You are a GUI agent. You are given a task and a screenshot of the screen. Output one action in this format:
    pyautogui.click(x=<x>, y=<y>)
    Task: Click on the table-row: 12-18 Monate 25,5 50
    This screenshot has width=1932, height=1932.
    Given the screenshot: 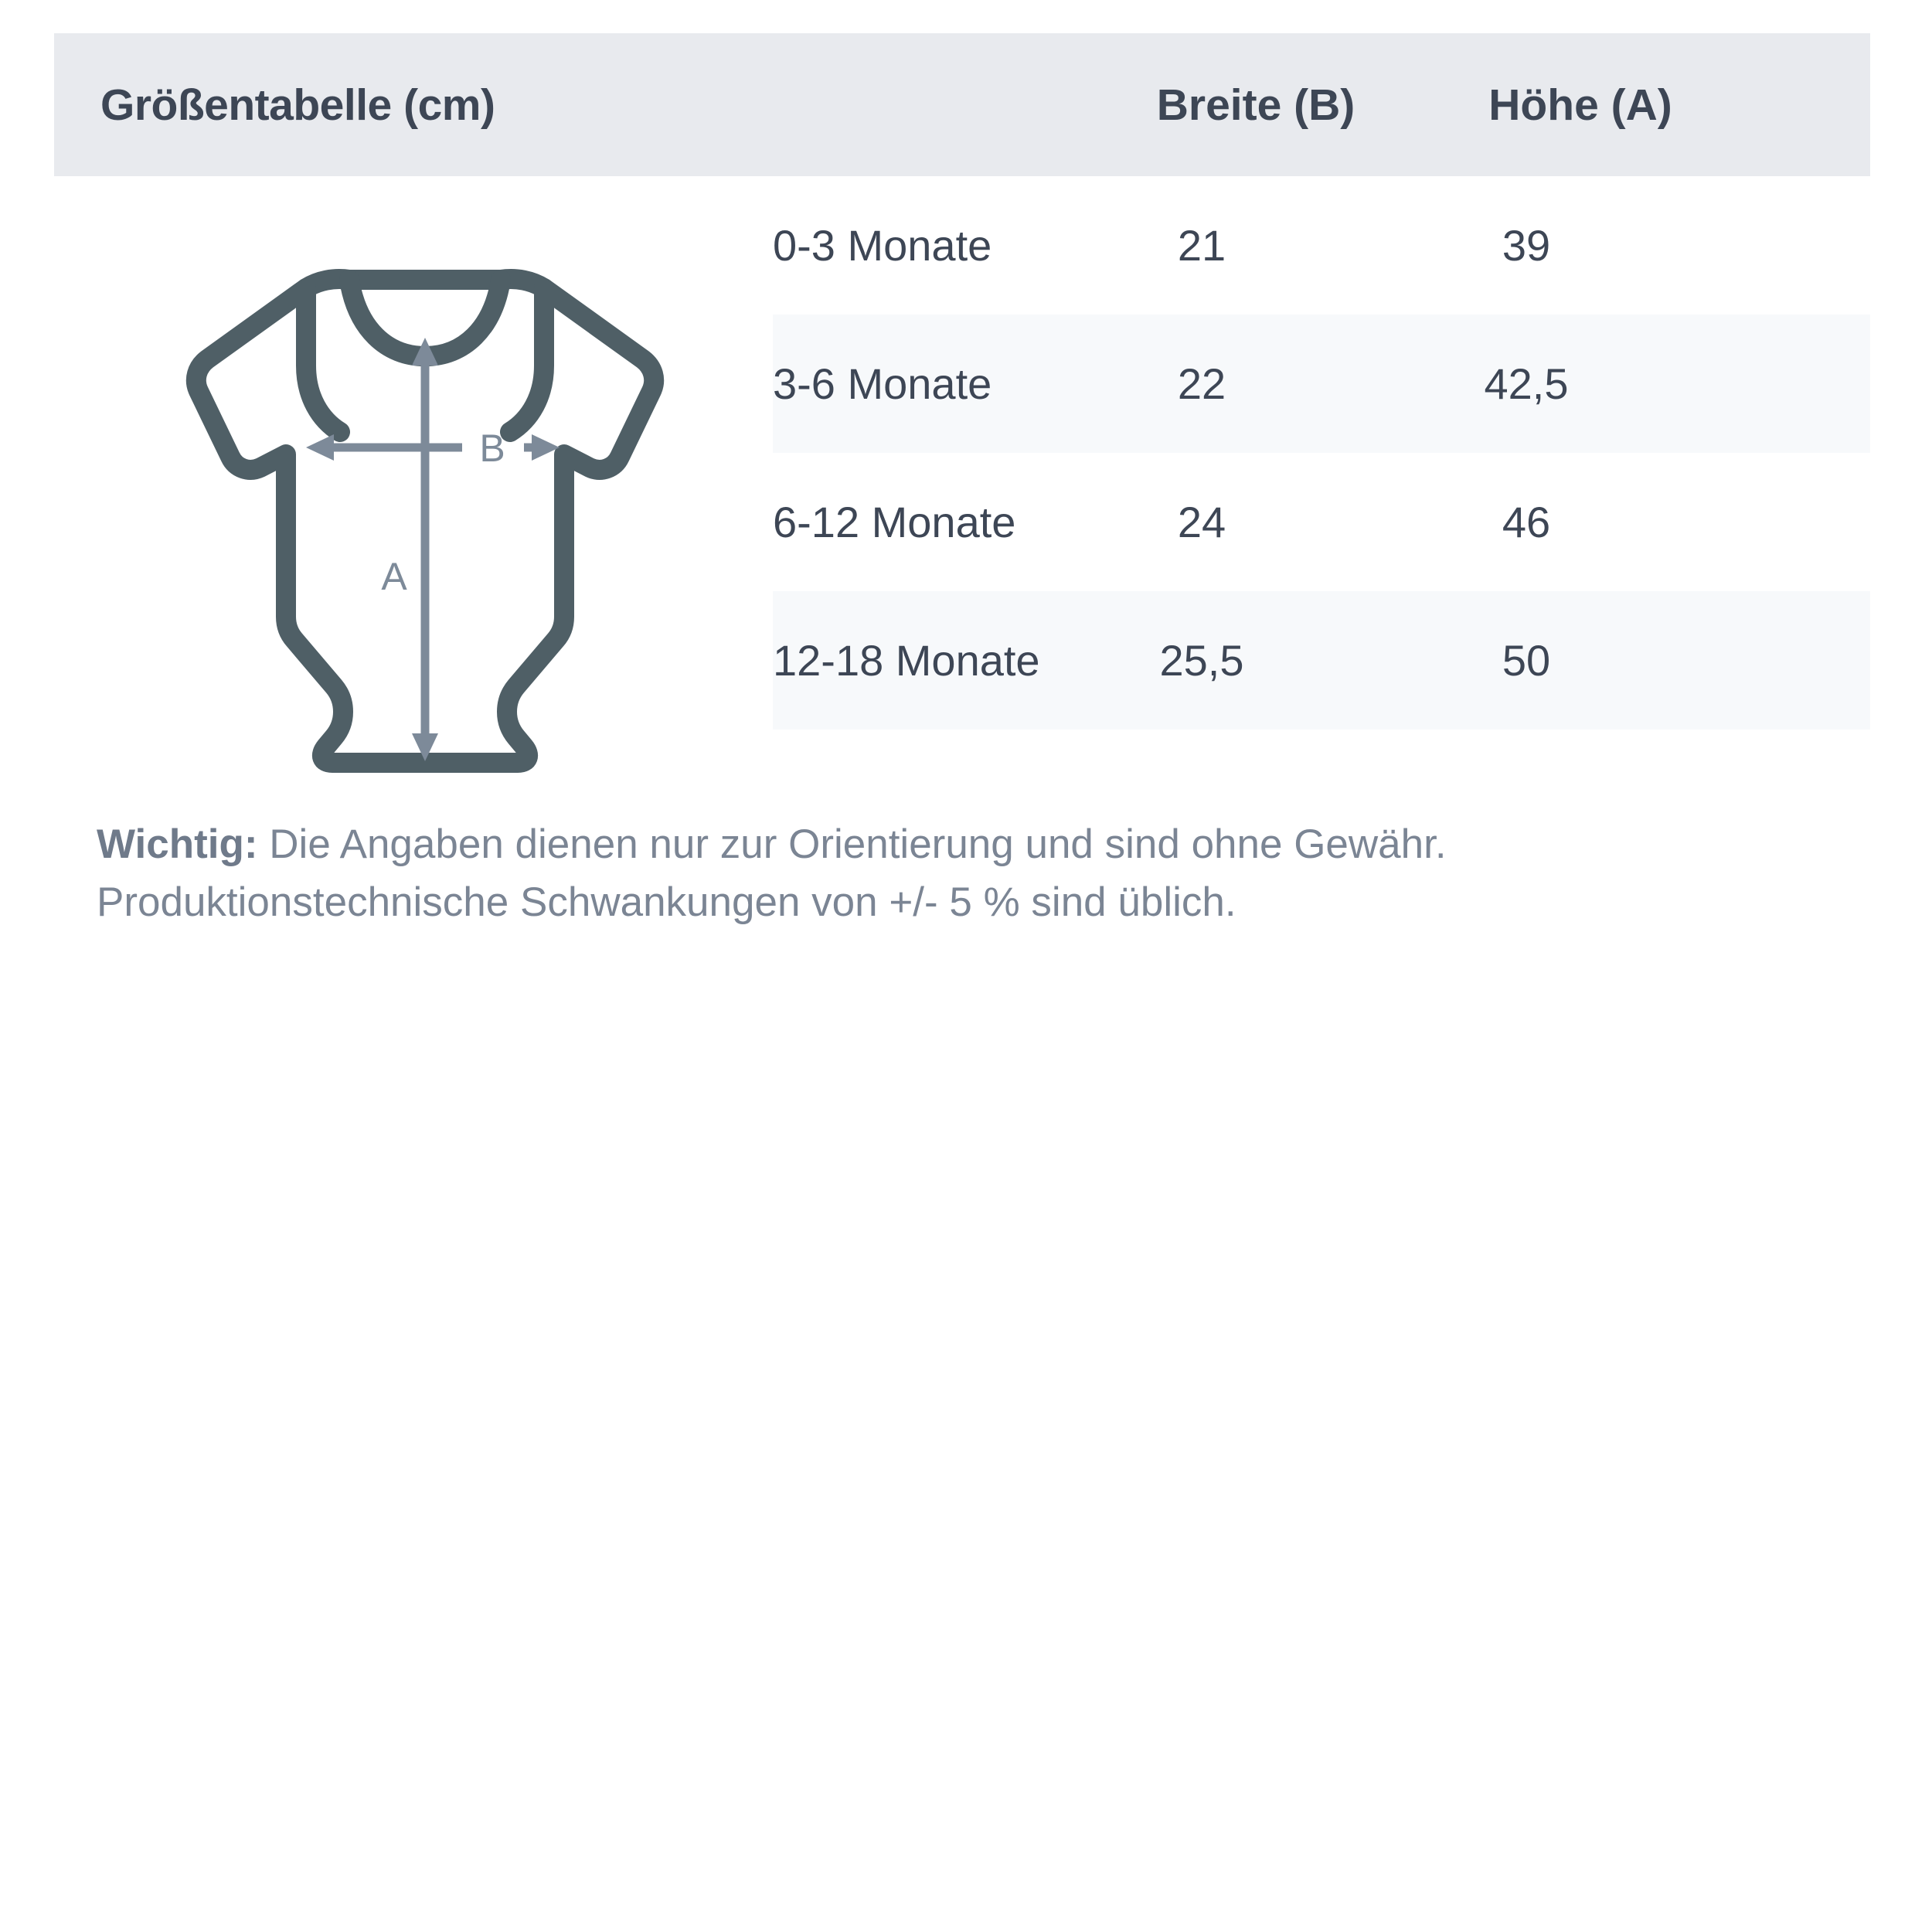 What is the action you would take?
    pyautogui.click(x=1321, y=660)
    